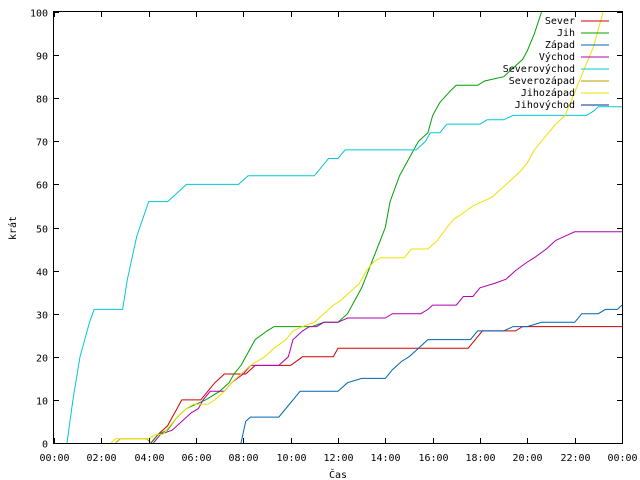 This screenshot has width=640, height=480. I want to click on x-tick-label: 12:00, so click(338, 458).